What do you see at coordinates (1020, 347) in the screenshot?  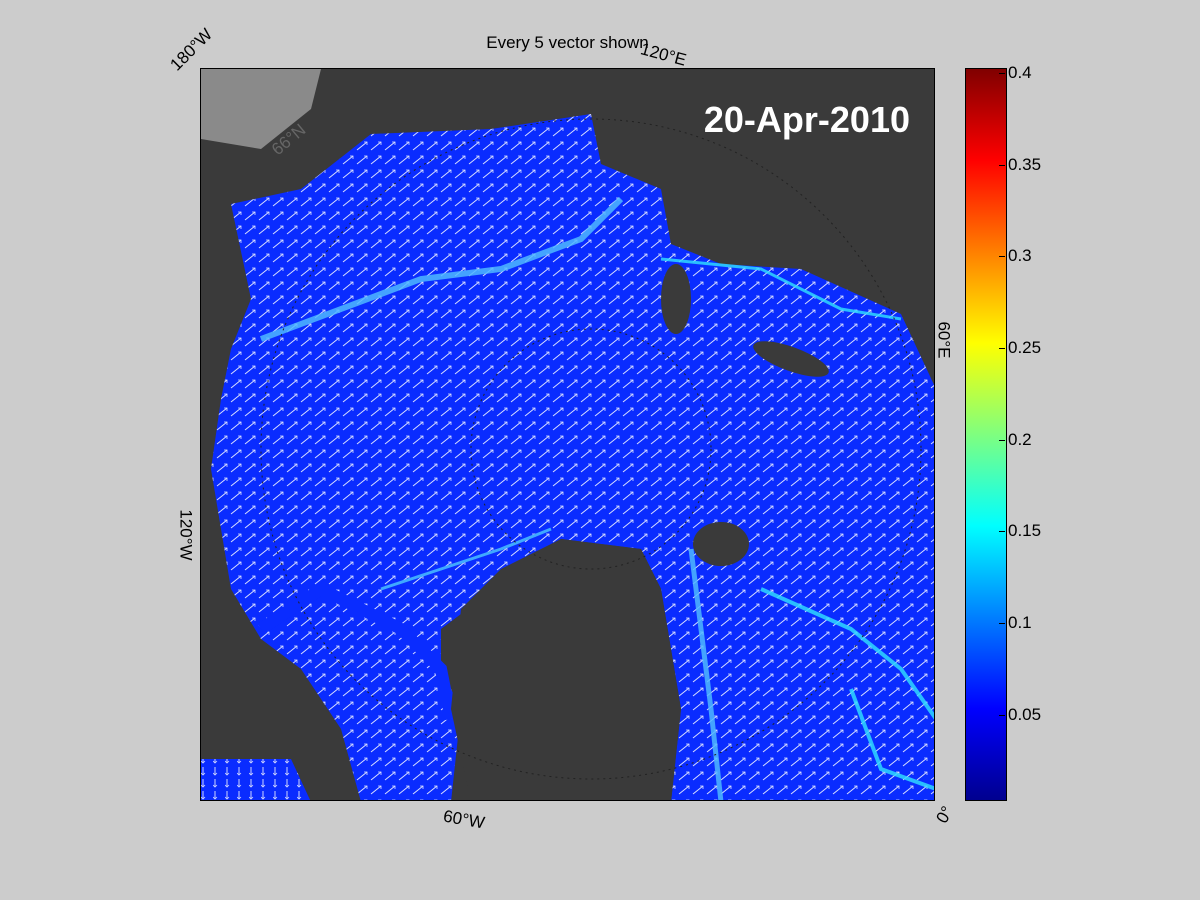 I see `colorbar-tick: 0.25` at bounding box center [1020, 347].